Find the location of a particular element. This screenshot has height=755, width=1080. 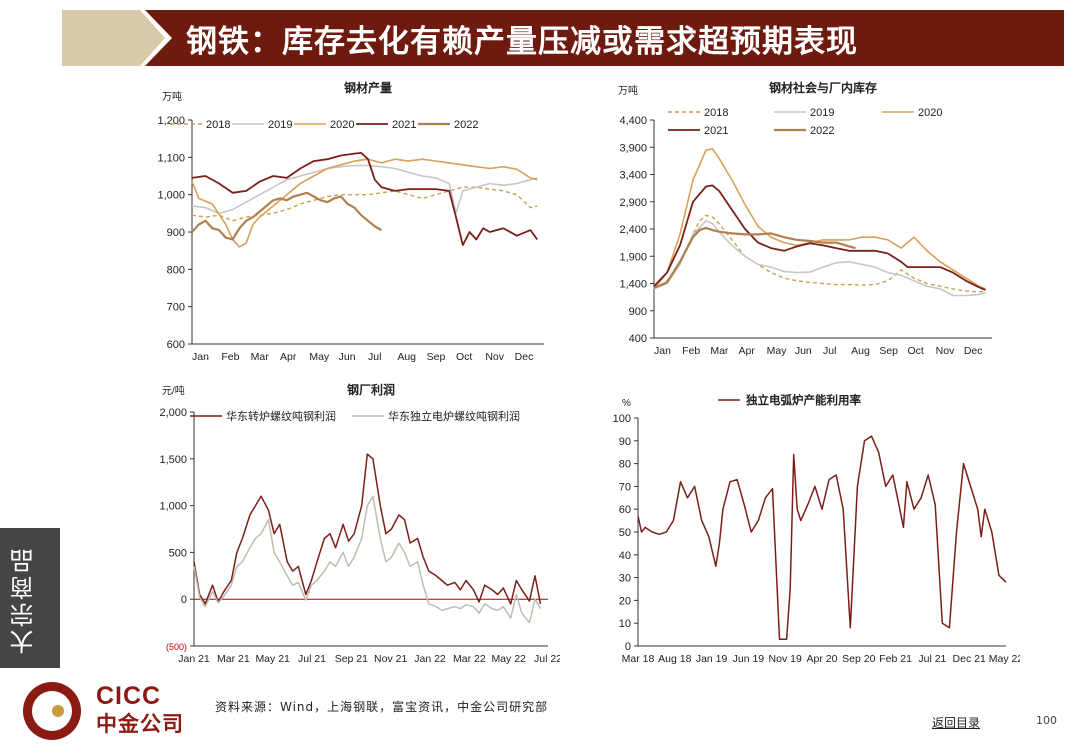

y-tick-label: 1,200 is located at coordinates (171, 121).